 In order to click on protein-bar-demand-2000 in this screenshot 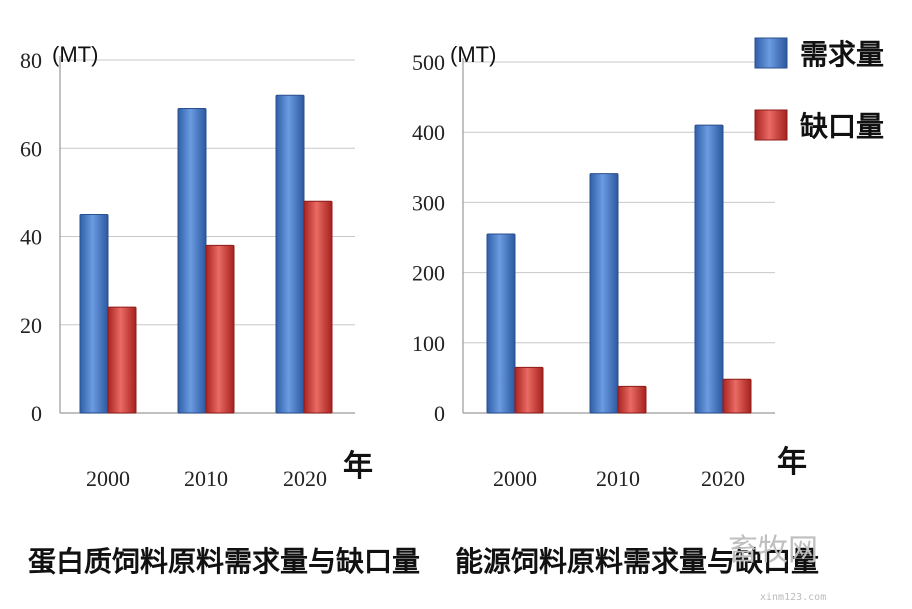, I will do `click(94, 313)`.